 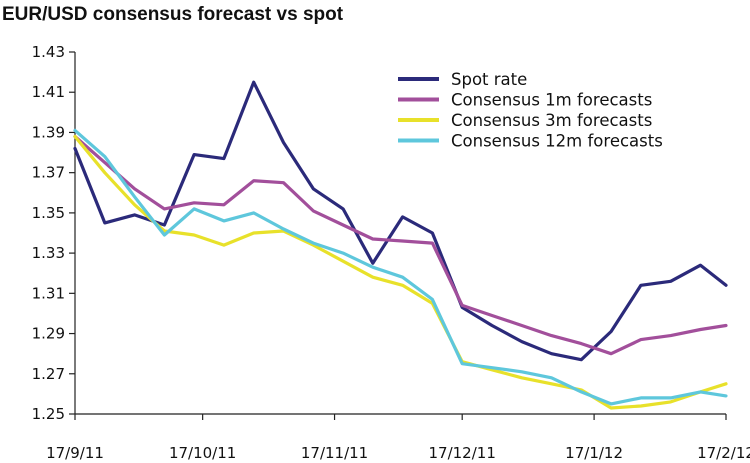 I want to click on y-tick-label: 1.27, so click(x=48, y=374).